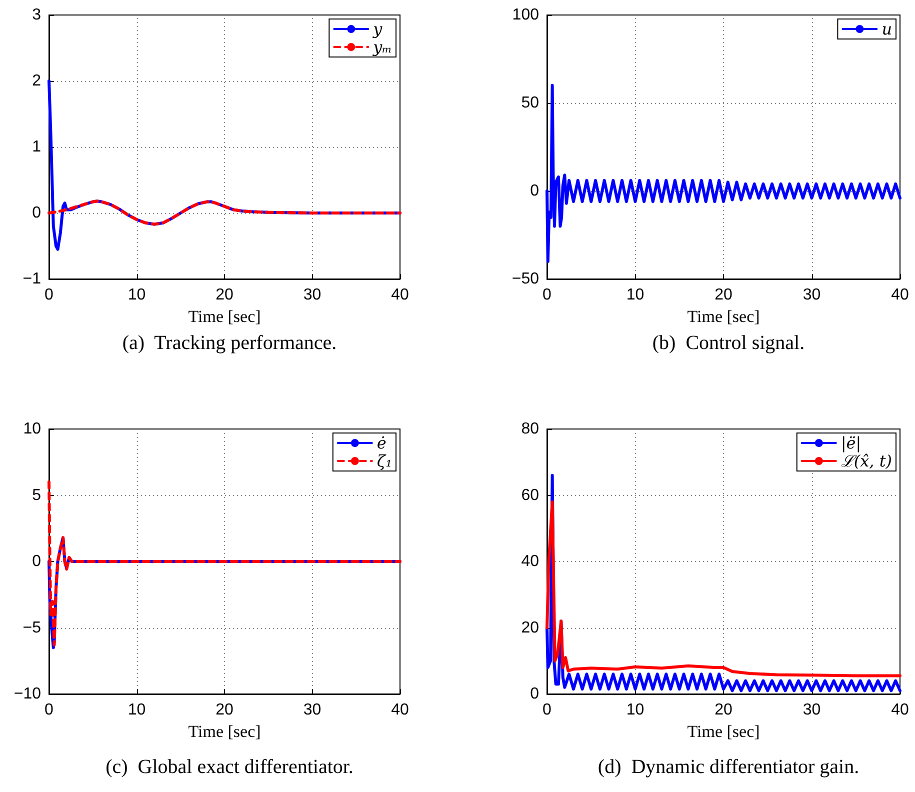 The width and height of the screenshot is (915, 792). Describe the element at coordinates (526, 15) in the screenshot. I see `y-tick-label: 100` at that location.